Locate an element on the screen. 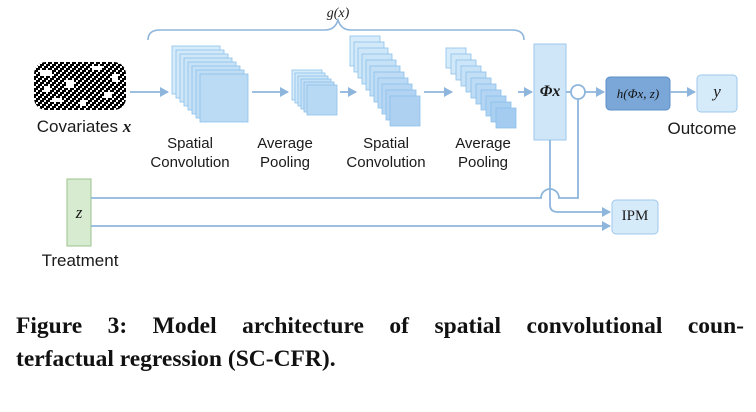 The width and height of the screenshot is (756, 412). h-label: h(Φx, z) is located at coordinates (638, 93).